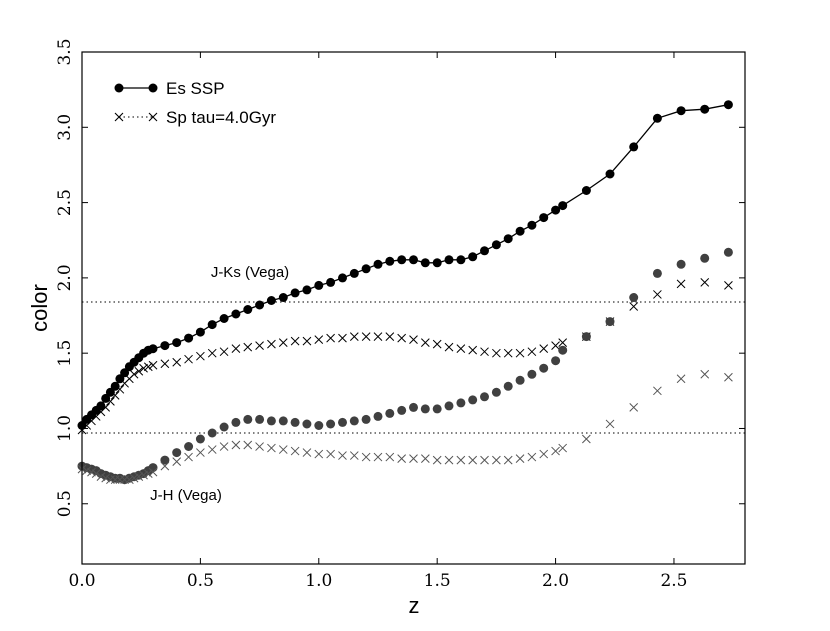 This screenshot has width=830, height=631. I want to click on legend-label-es-ssp: Es SSP, so click(195, 88).